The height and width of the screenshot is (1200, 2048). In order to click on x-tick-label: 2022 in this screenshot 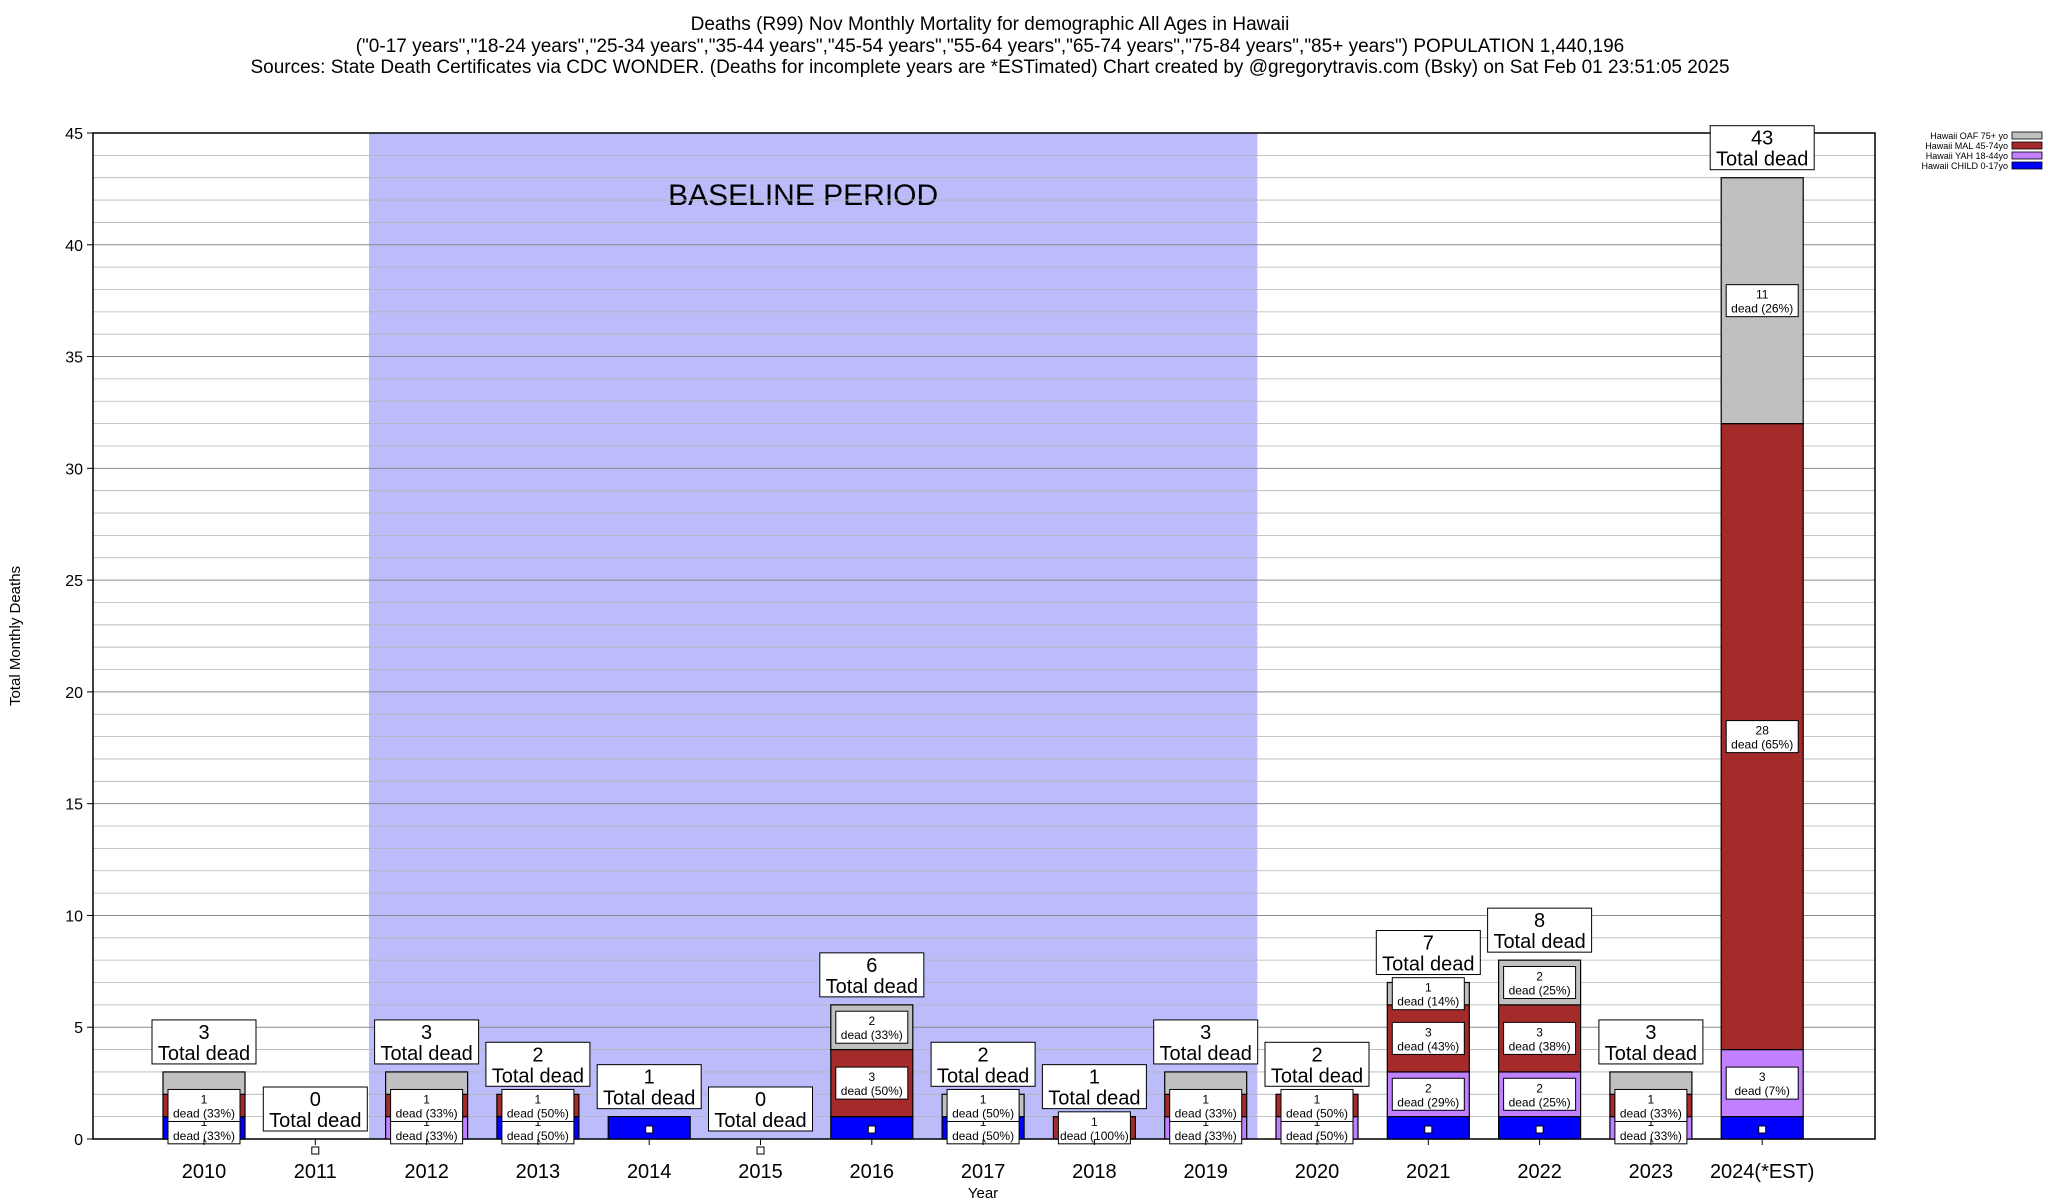, I will do `click(1539, 1172)`.